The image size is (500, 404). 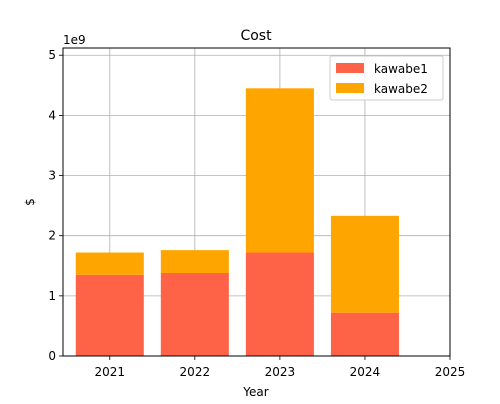 What do you see at coordinates (194, 314) in the screenshot?
I see `bar-kawabe1-2022` at bounding box center [194, 314].